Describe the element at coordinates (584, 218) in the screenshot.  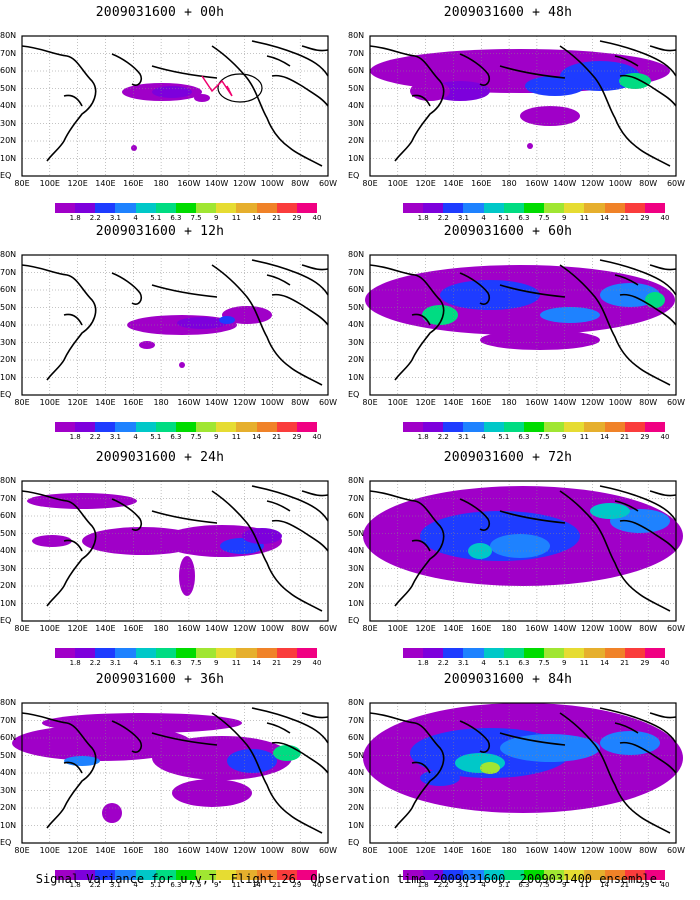
I see `colorbar-label: 11` at that location.